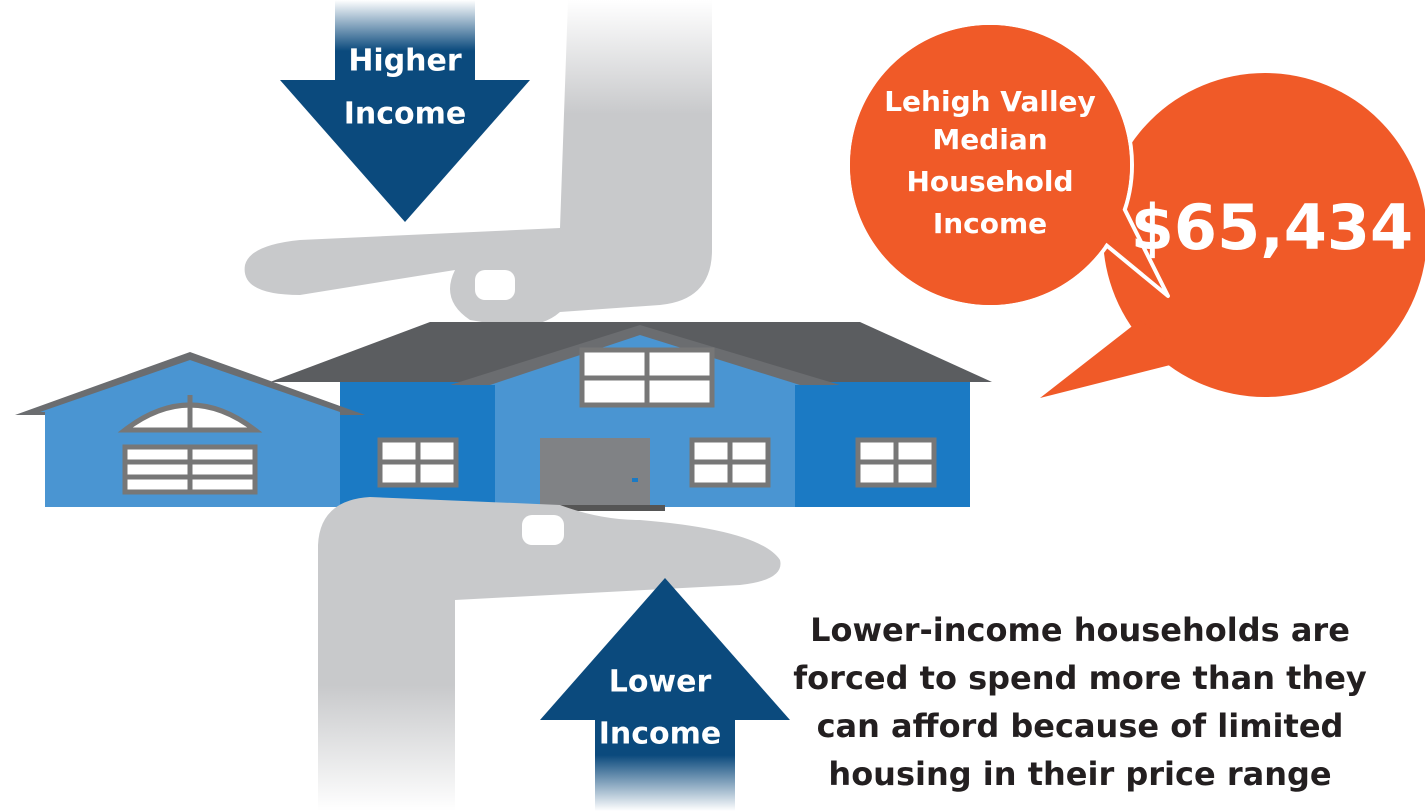  I want to click on bottom-hand, so click(549, 654).